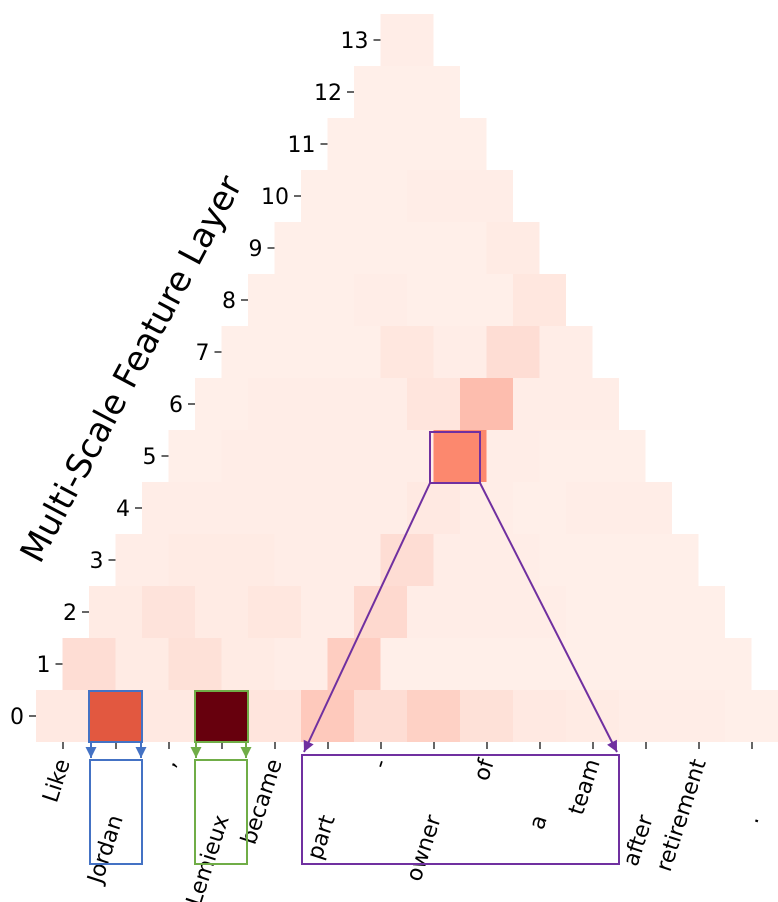 This screenshot has height=902, width=778. I want to click on y-tick-label: 8, so click(229, 301).